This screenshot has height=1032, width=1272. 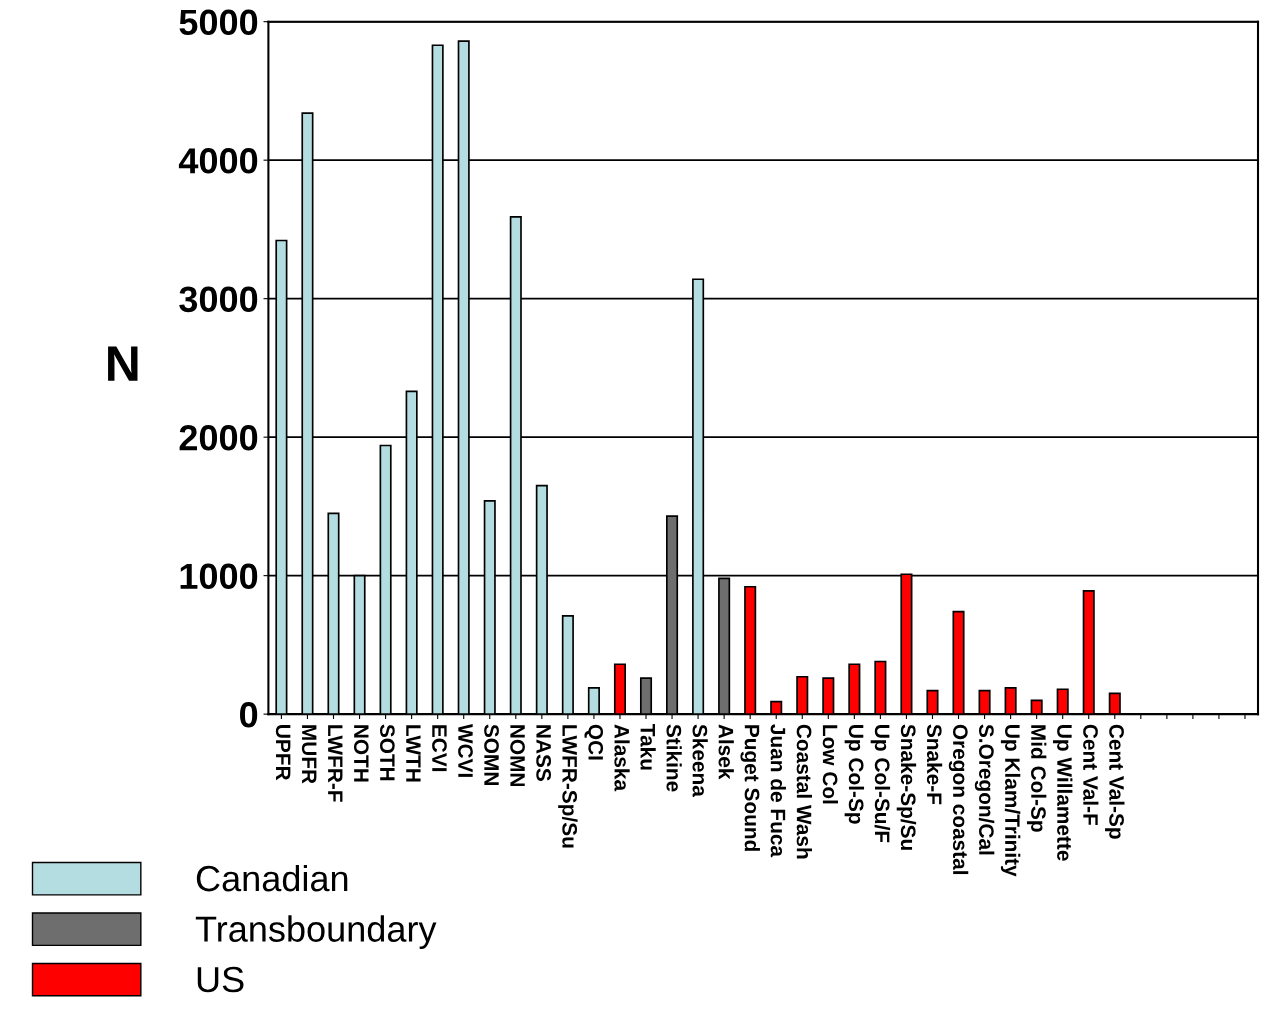 What do you see at coordinates (220, 979) in the screenshot?
I see `legend-label: US` at bounding box center [220, 979].